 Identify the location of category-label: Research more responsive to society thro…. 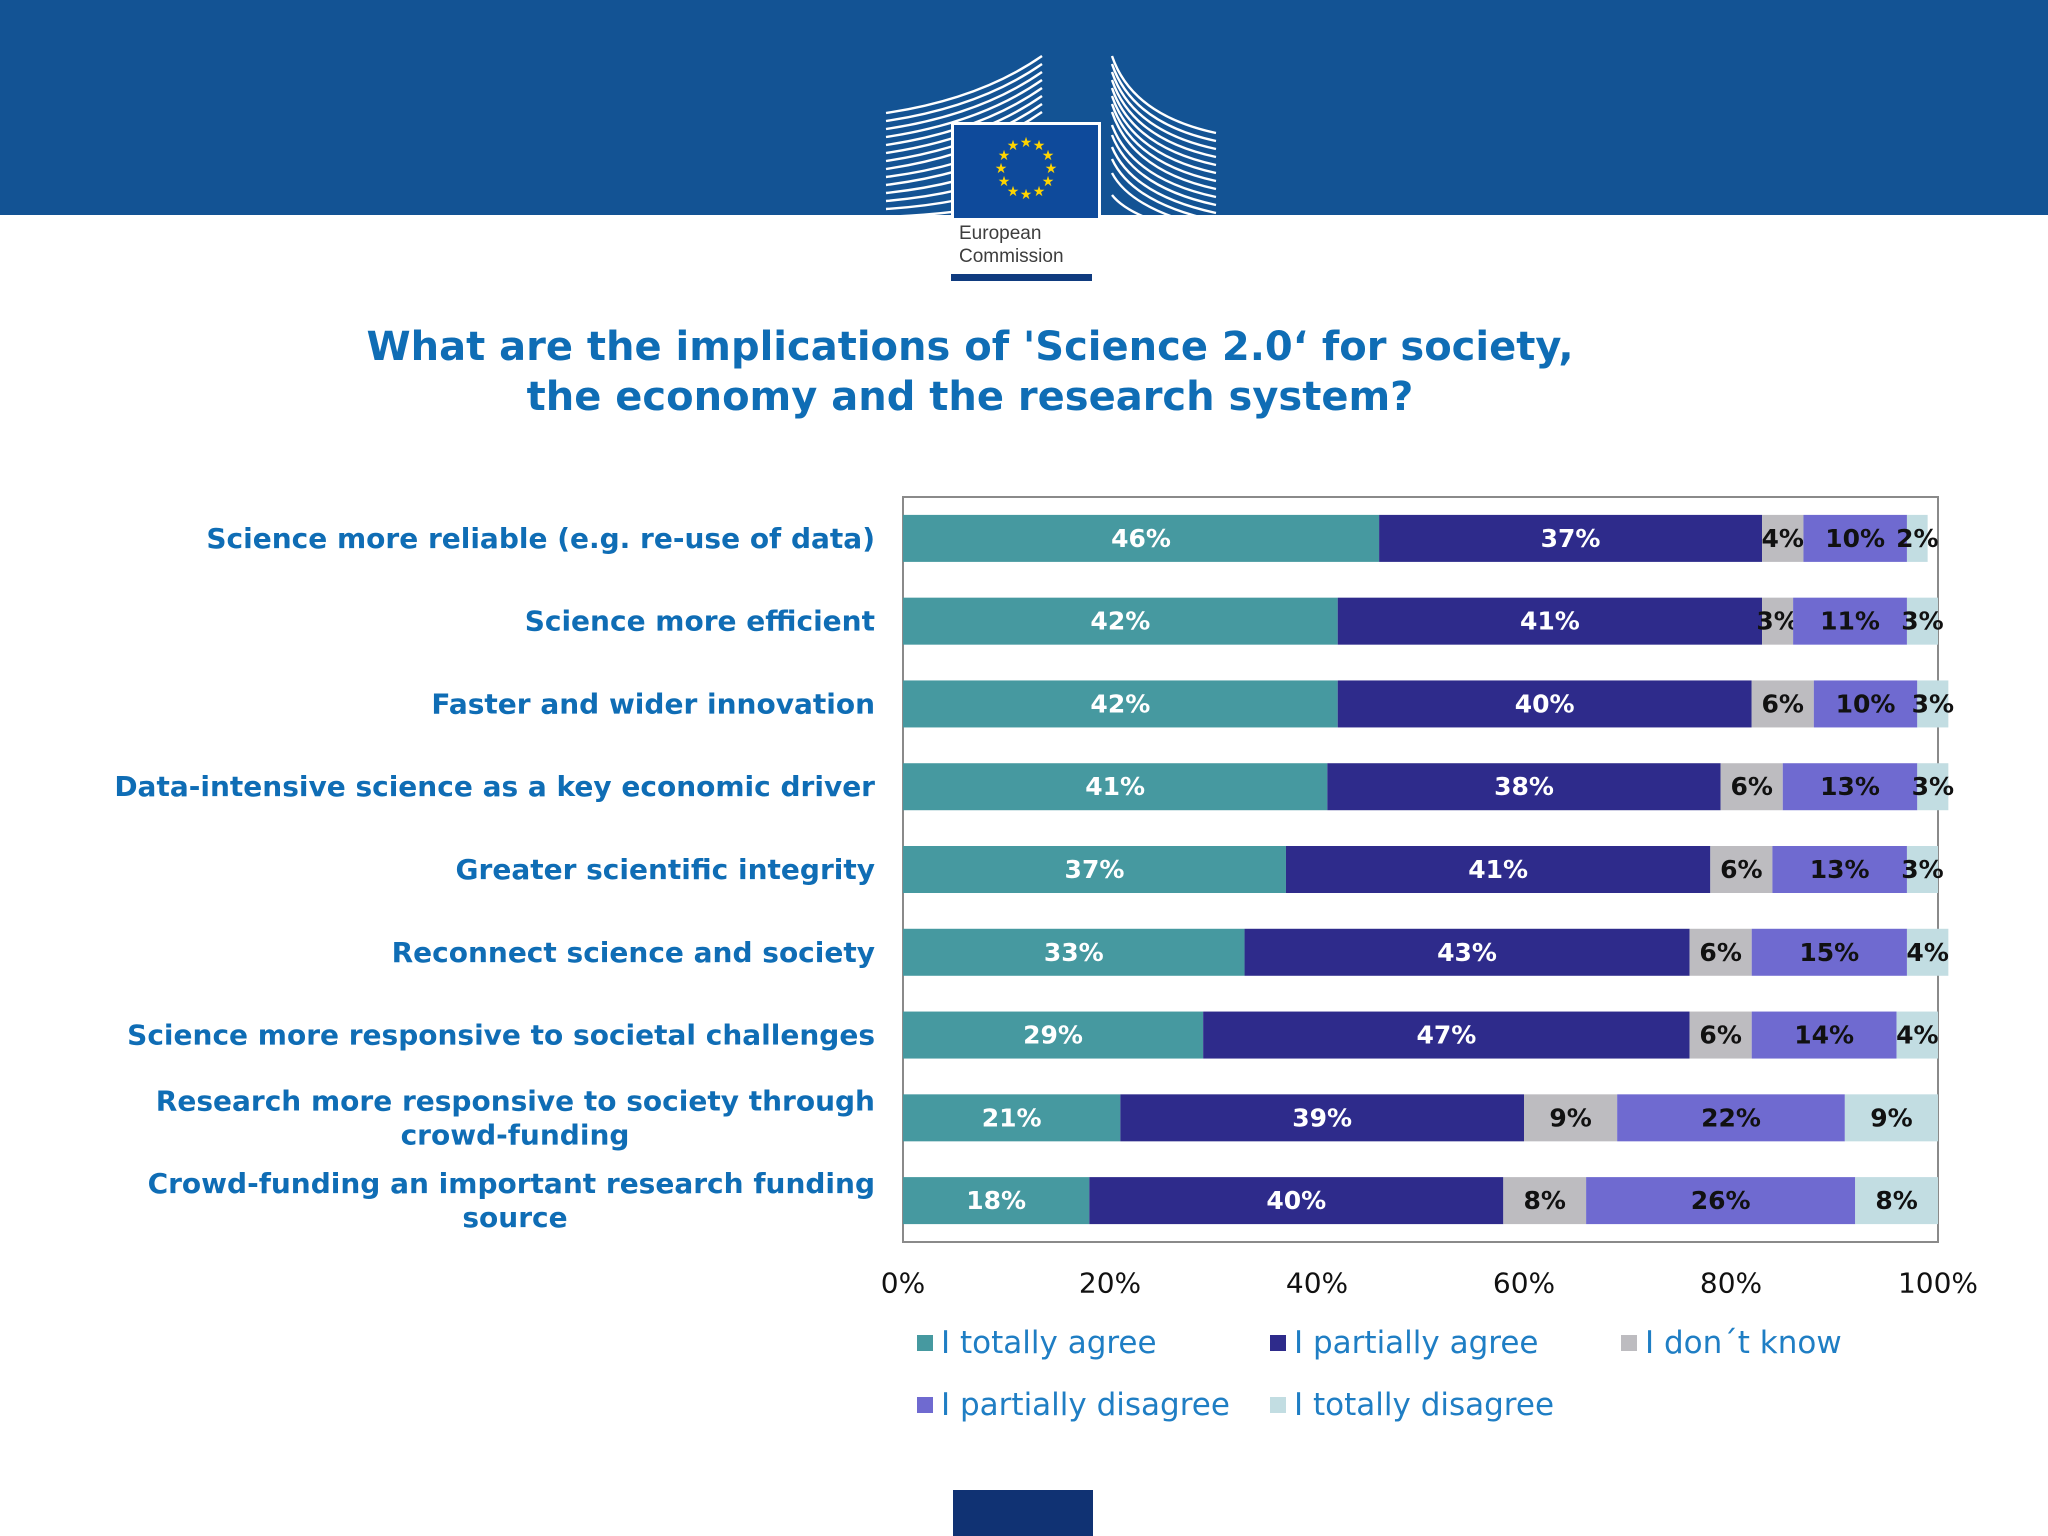
(515, 1100).